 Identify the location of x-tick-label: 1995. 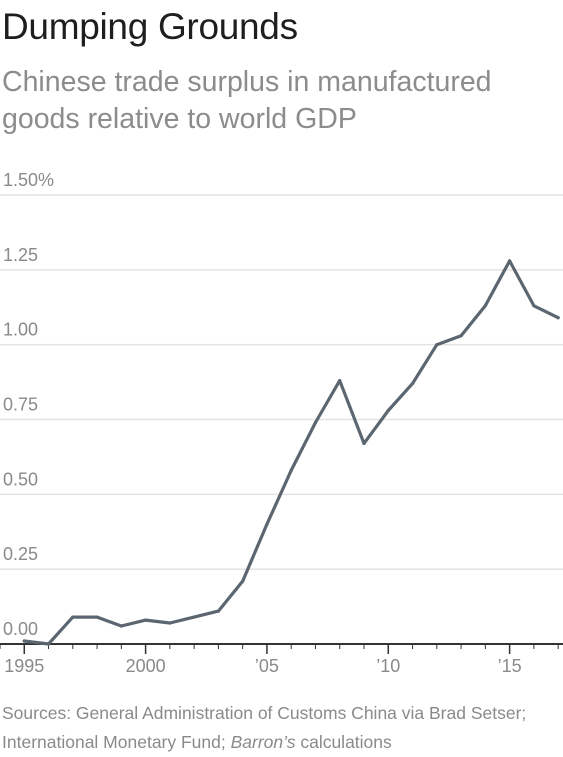
(24, 666).